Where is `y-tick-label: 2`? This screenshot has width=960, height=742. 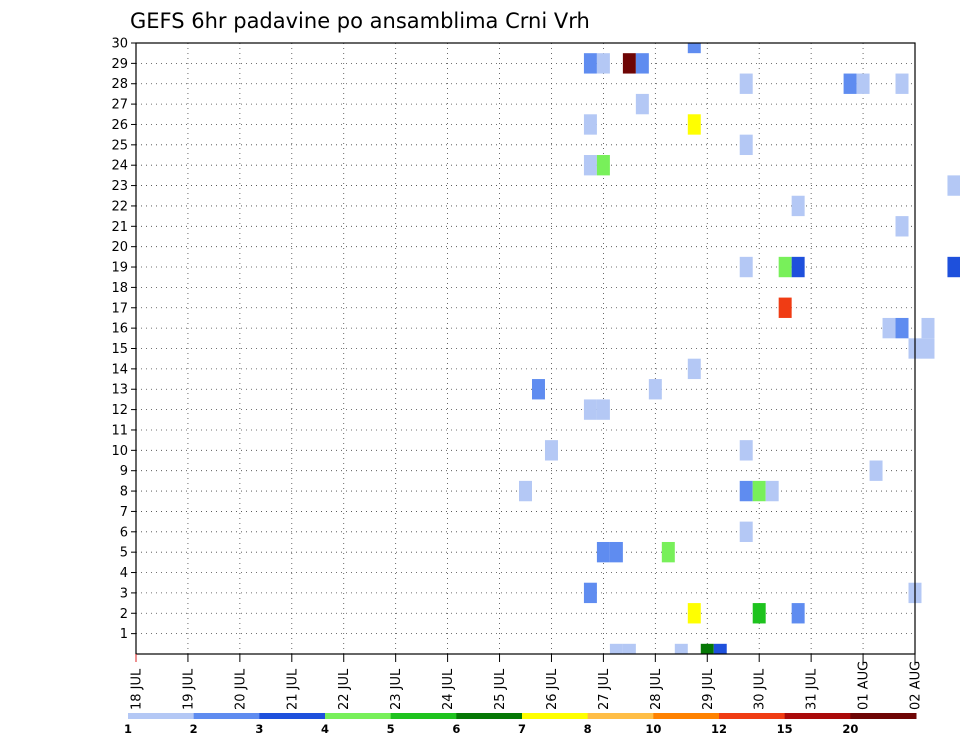 y-tick-label: 2 is located at coordinates (124, 614).